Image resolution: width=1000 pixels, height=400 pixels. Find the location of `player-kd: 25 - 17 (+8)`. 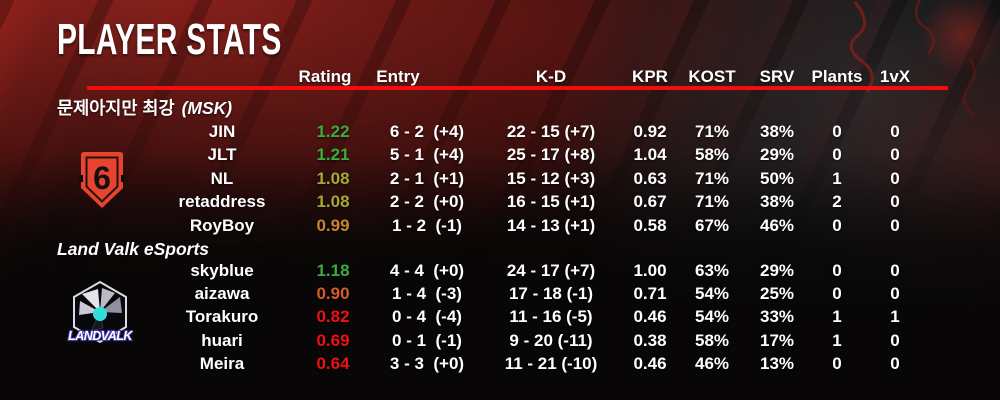

player-kd: 25 - 17 (+8) is located at coordinates (551, 155).